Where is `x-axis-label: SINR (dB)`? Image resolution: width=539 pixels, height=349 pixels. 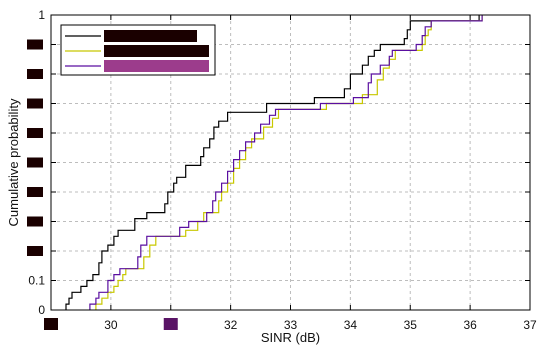 x-axis-label: SINR (dB) is located at coordinates (290, 337).